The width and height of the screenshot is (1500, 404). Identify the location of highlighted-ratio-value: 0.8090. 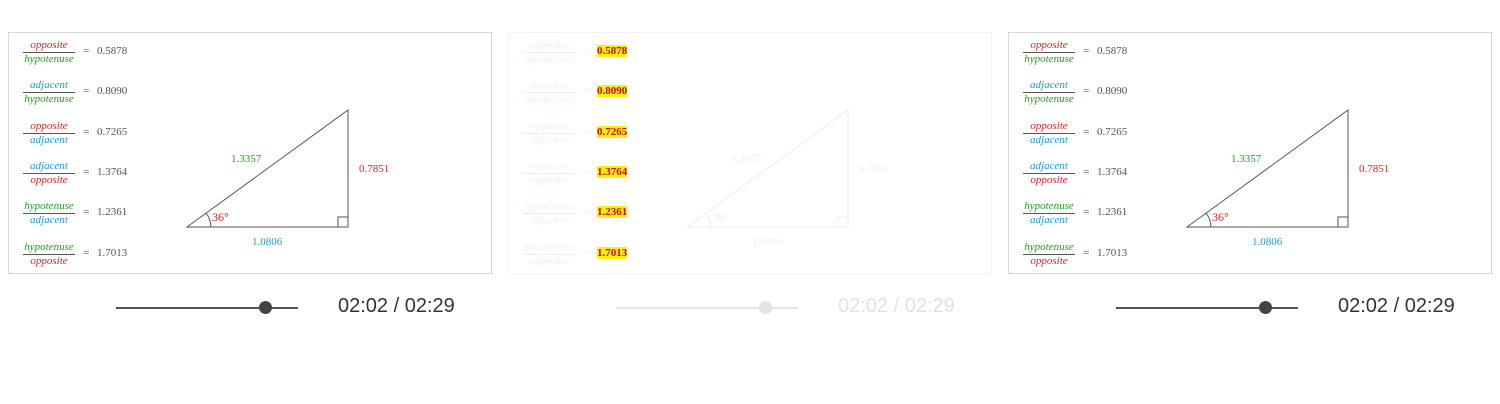
(612, 91).